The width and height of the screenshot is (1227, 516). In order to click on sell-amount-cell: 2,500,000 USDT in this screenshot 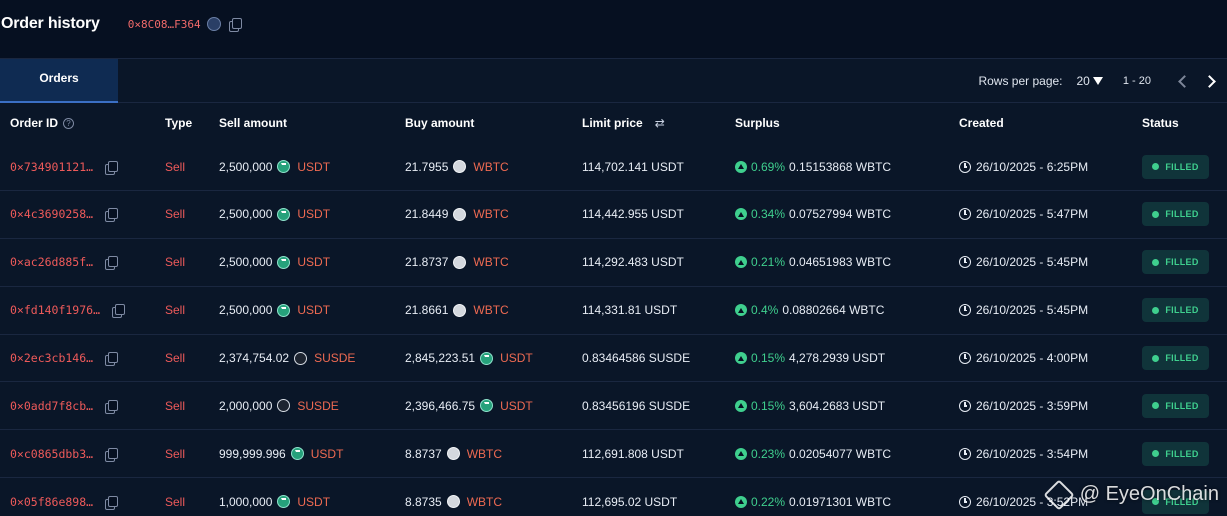, I will do `click(274, 262)`.